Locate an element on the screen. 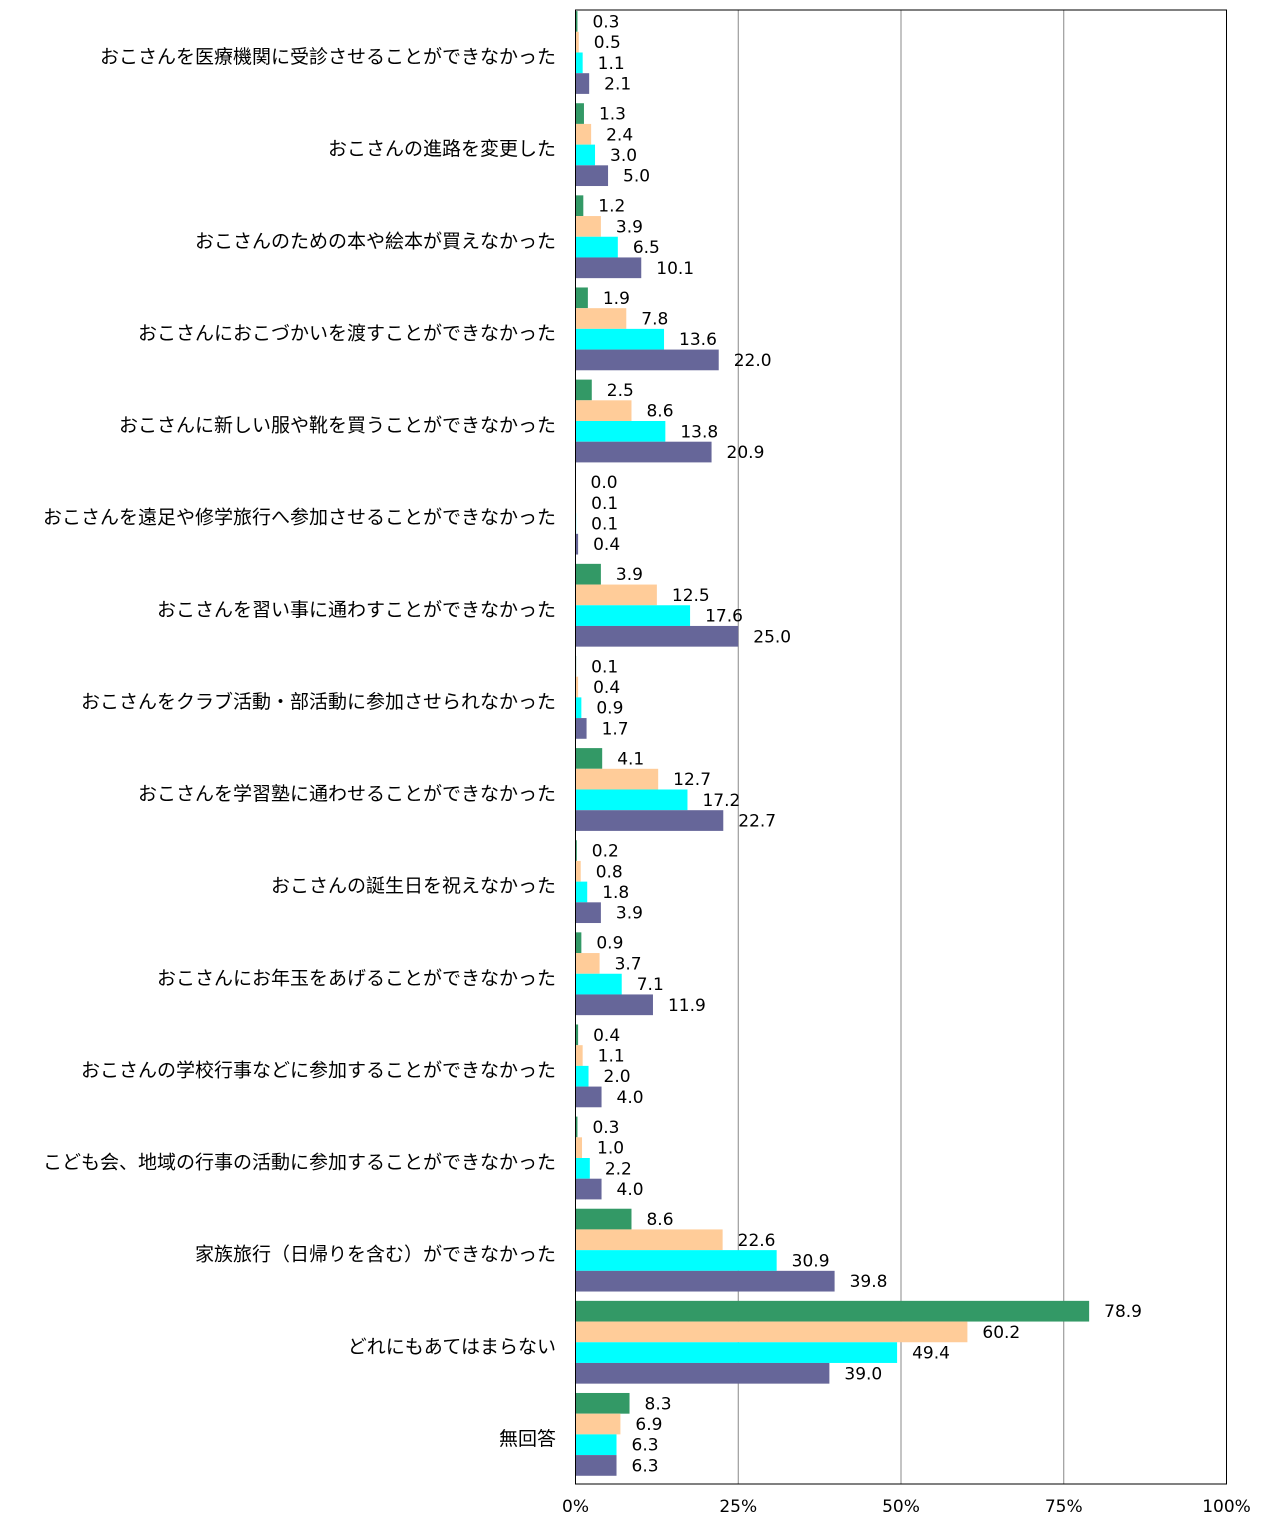 This screenshot has width=1261, height=1523. data-label: 17.2 is located at coordinates (721, 801).